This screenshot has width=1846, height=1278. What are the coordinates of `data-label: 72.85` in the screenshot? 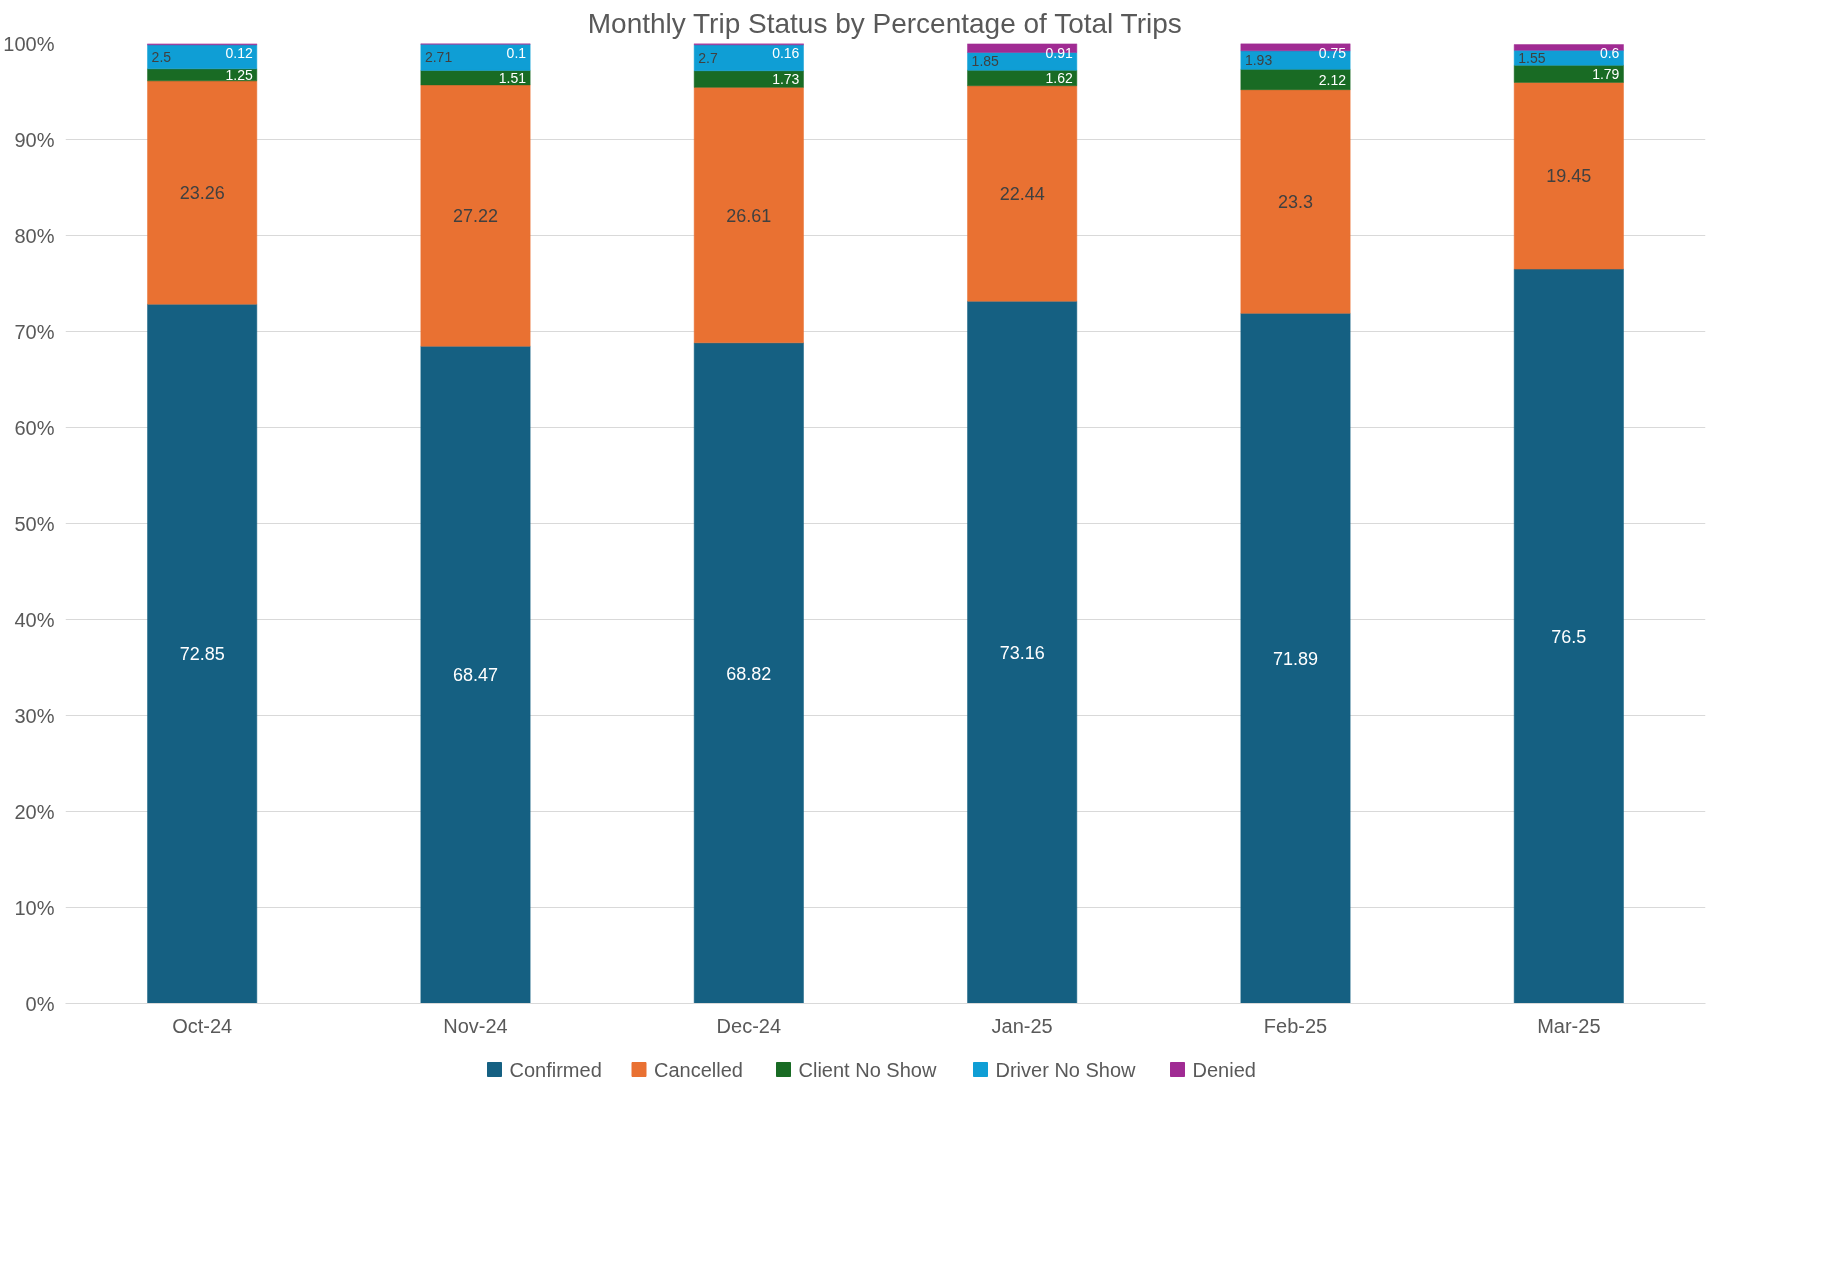 It's located at (202, 654).